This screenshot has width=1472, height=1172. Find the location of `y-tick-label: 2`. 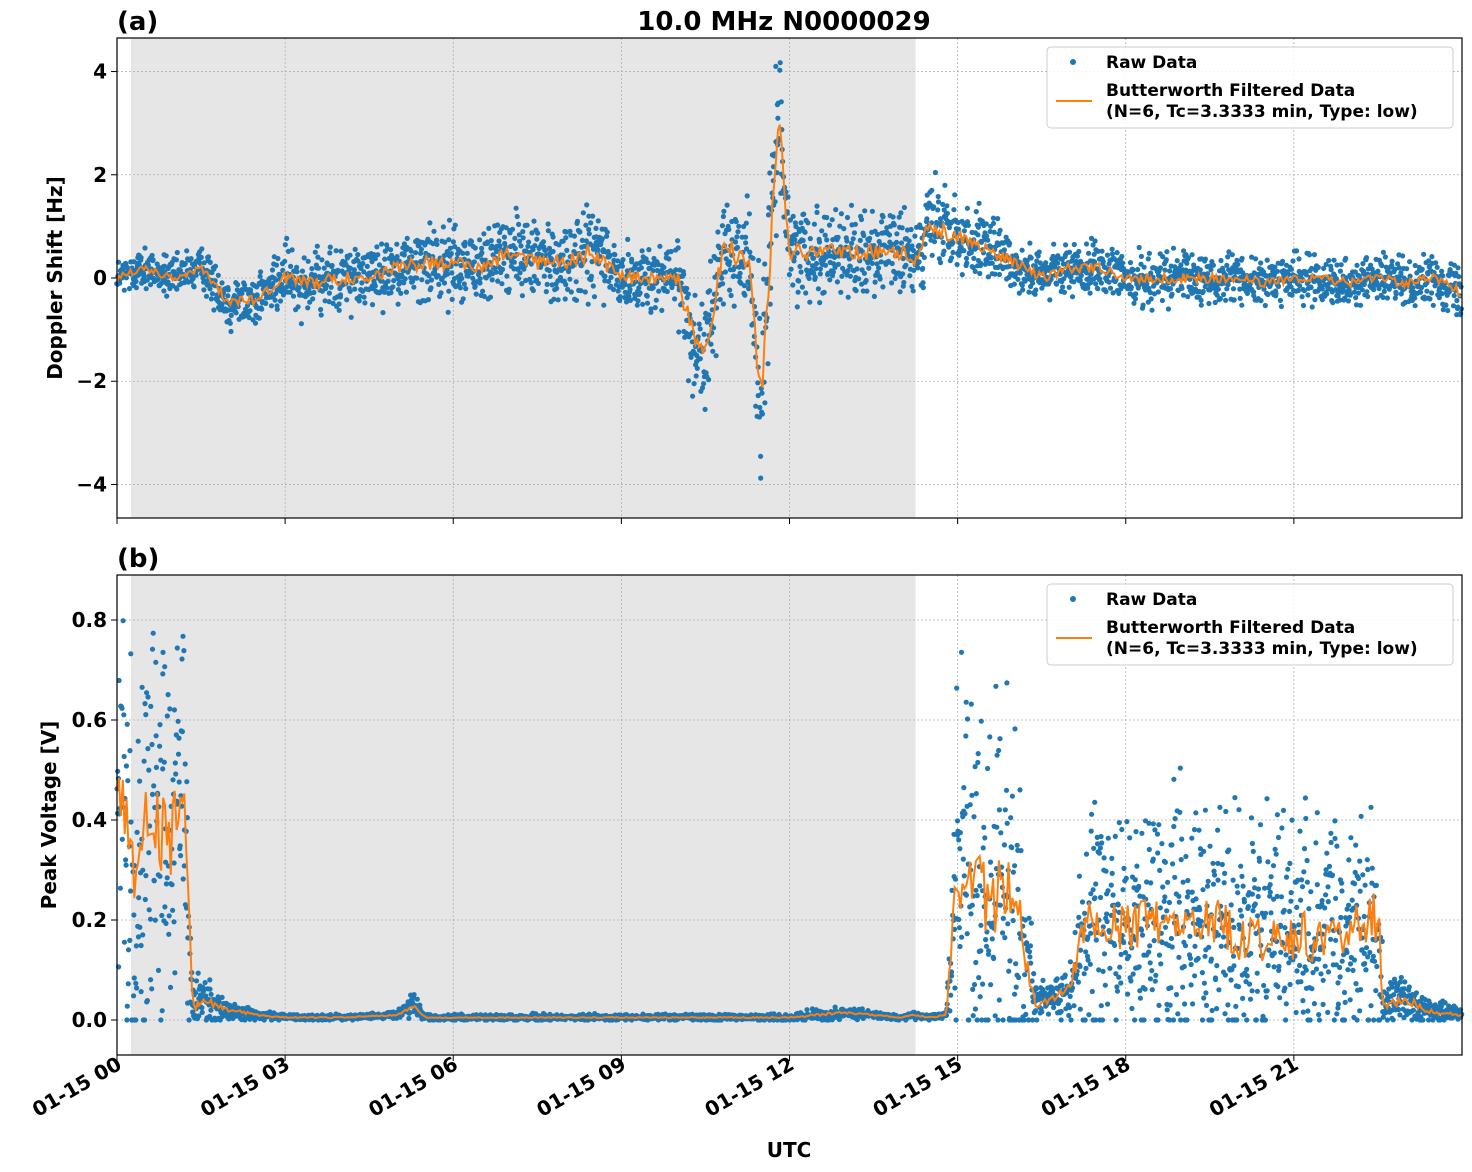

y-tick-label: 2 is located at coordinates (100, 175).